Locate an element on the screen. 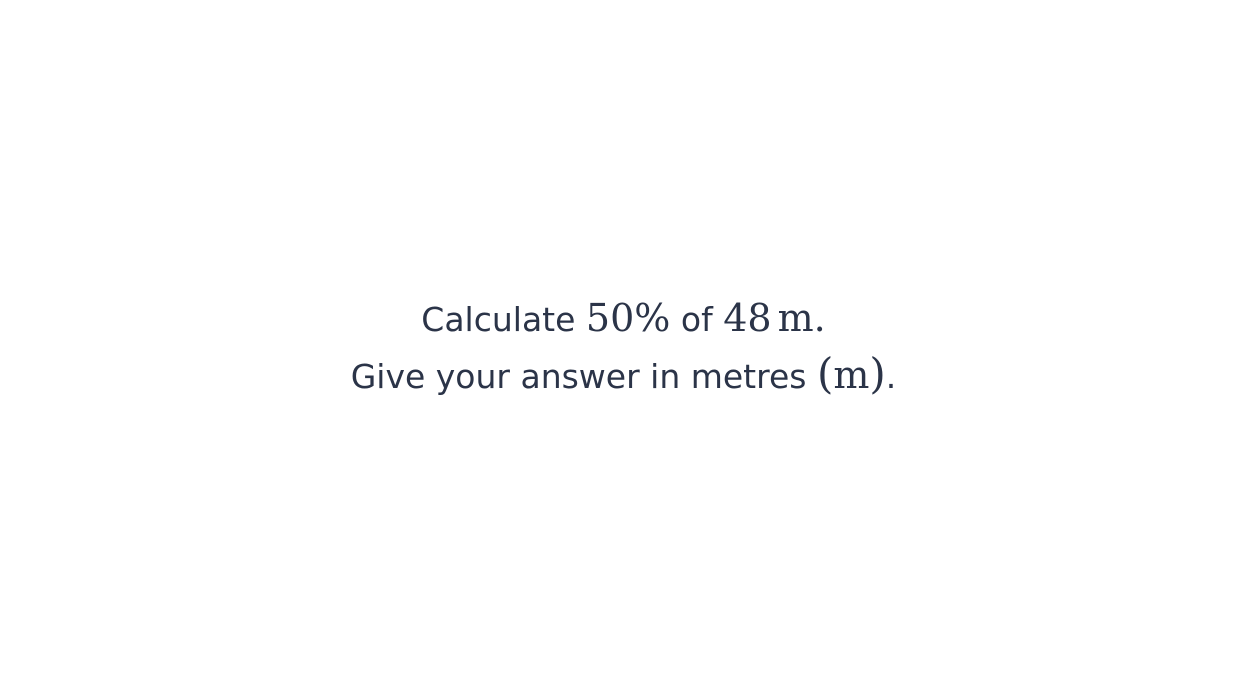 This screenshot has height=691, width=1247. close-paren: ) is located at coordinates (877, 373).